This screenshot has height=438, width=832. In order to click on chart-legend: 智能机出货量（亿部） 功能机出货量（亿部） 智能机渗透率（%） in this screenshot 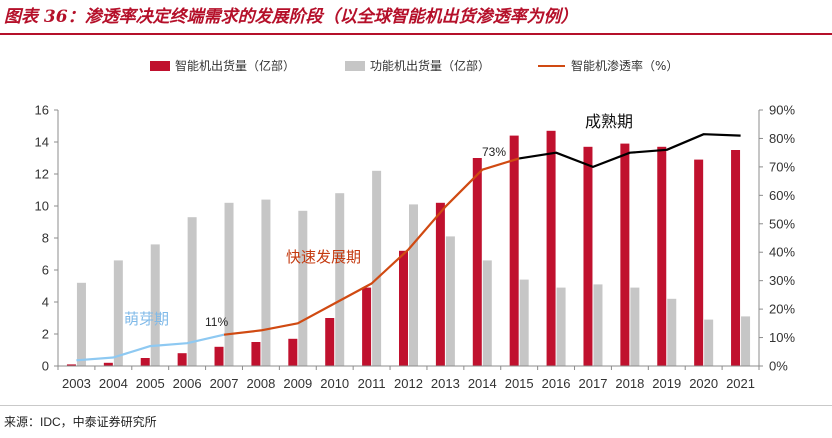, I will do `click(414, 65)`.